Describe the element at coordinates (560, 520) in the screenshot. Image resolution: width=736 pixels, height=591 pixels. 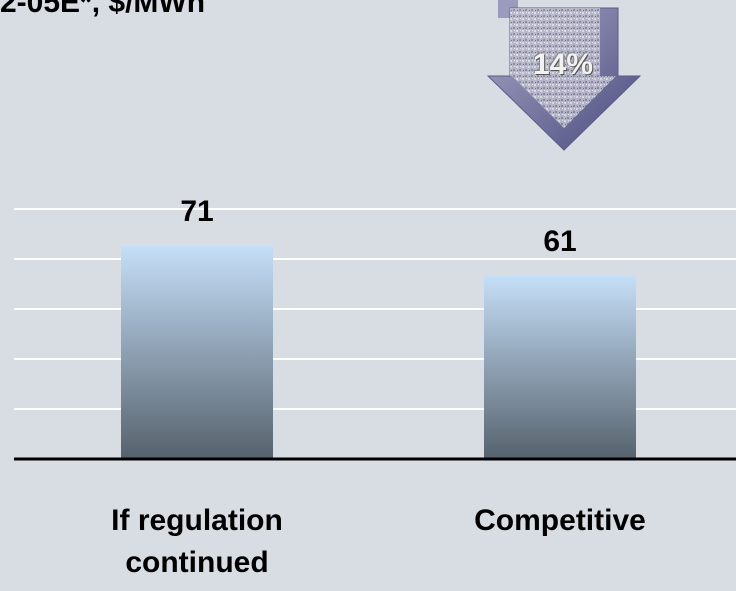
I see `category-label: Competitive` at that location.